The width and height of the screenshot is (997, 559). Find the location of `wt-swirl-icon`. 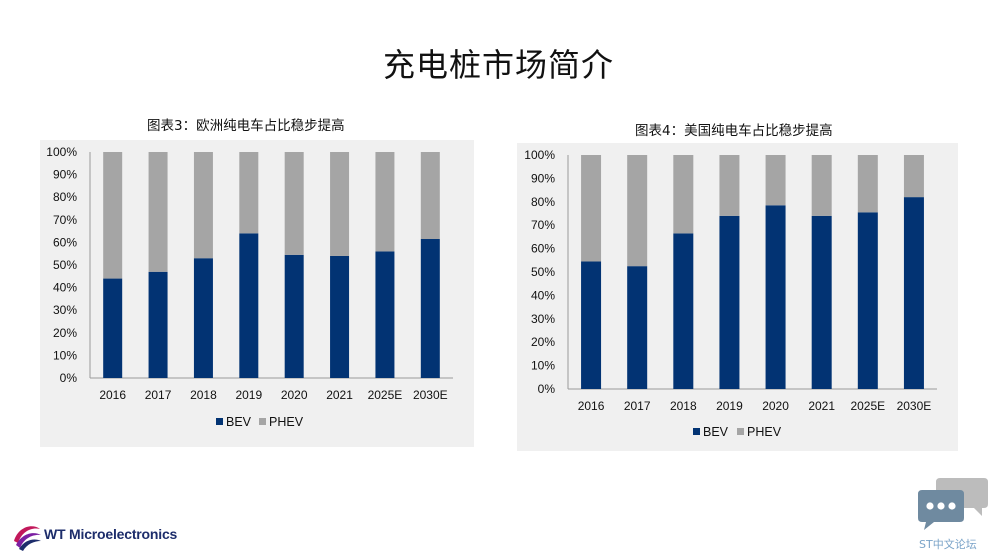

wt-swirl-icon is located at coordinates (27, 538).